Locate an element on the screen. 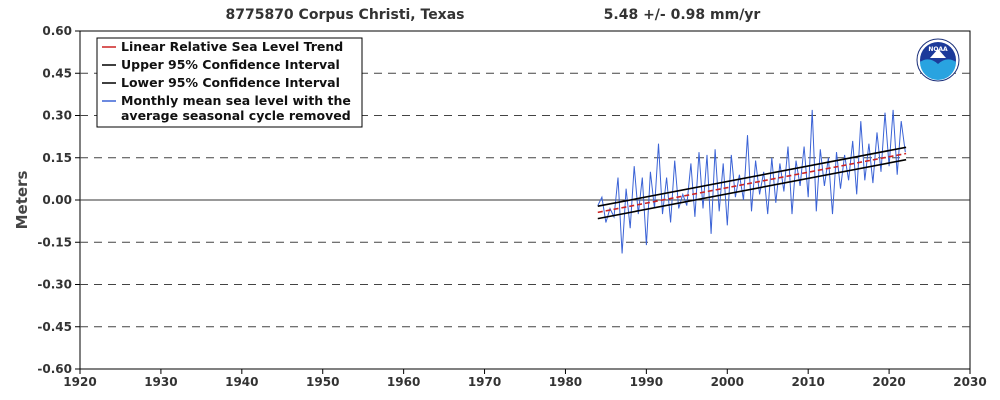 Image resolution: width=1000 pixels, height=400 pixels. series-layer is located at coordinates (752, 181).